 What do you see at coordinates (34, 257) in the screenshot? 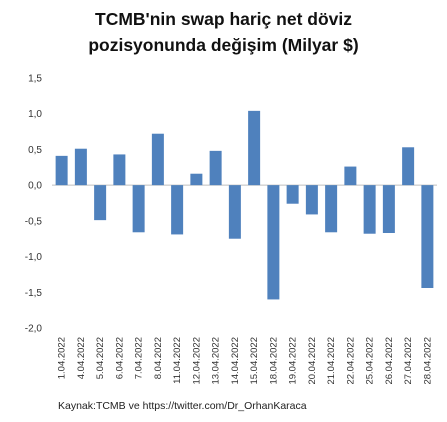
I see `y-tick-label: -1,0` at bounding box center [34, 257].